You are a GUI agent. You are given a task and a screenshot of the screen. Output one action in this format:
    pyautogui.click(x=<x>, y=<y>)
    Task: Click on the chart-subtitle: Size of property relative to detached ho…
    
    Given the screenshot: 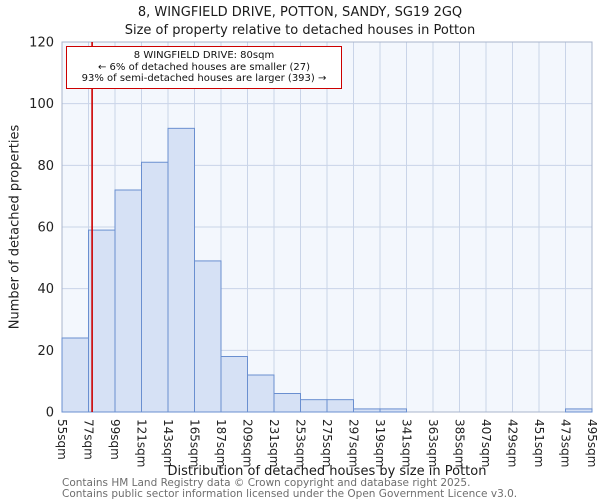 What is the action you would take?
    pyautogui.click(x=300, y=30)
    